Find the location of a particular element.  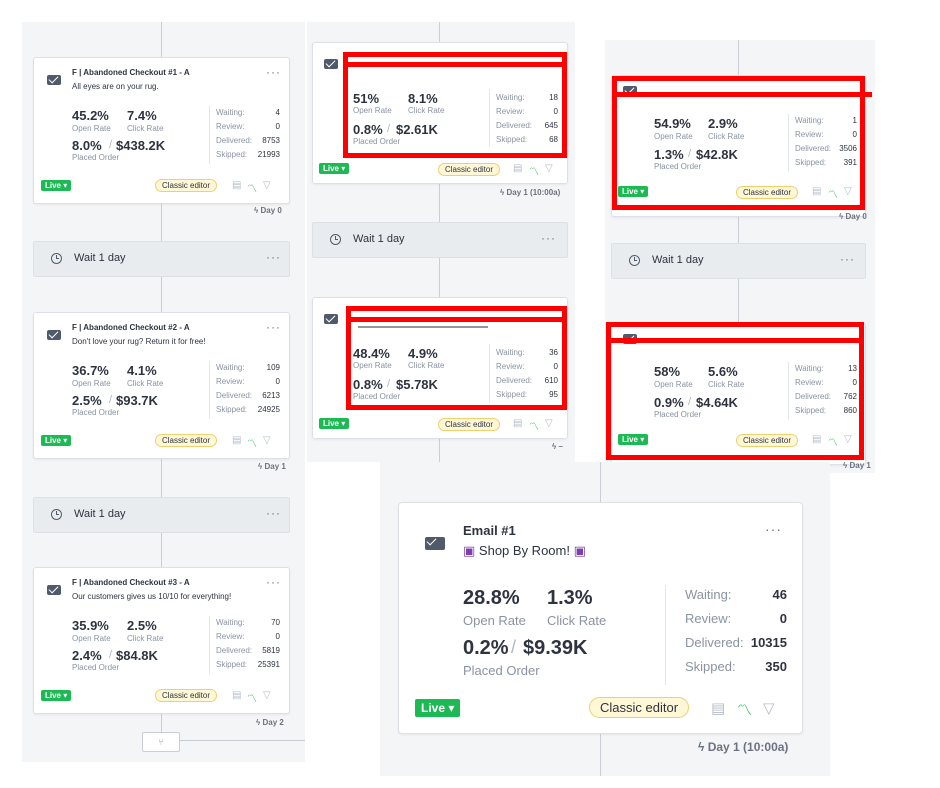

revenue-value: $93.7K is located at coordinates (137, 400).